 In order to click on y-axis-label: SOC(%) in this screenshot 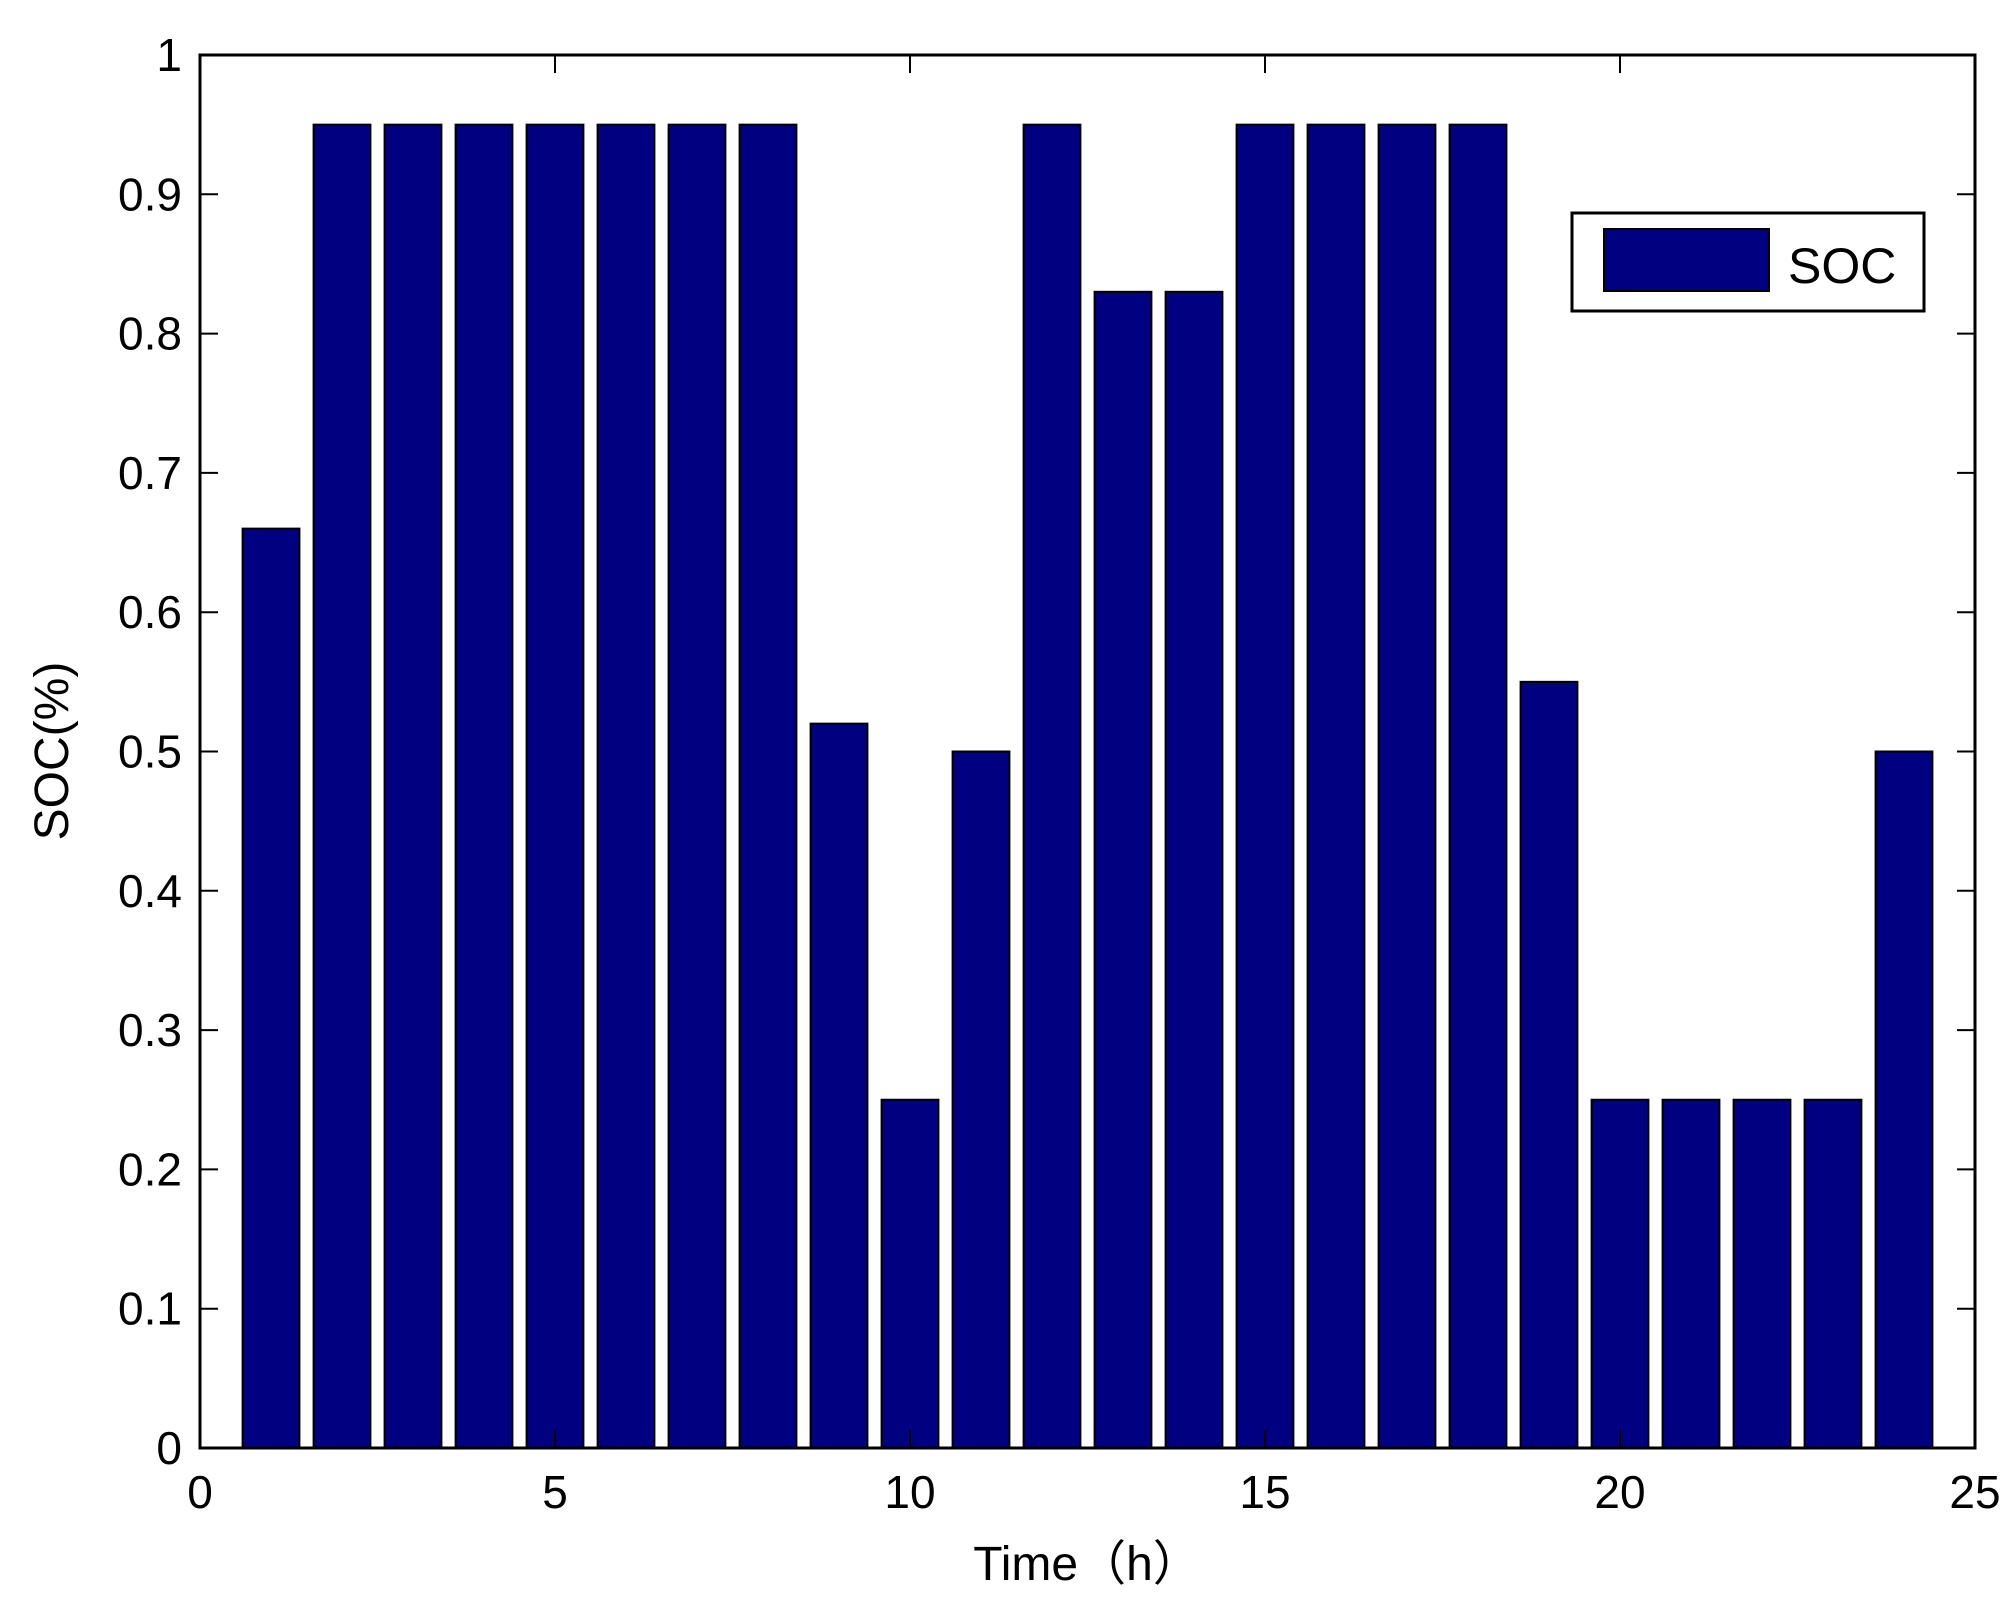, I will do `click(52, 751)`.